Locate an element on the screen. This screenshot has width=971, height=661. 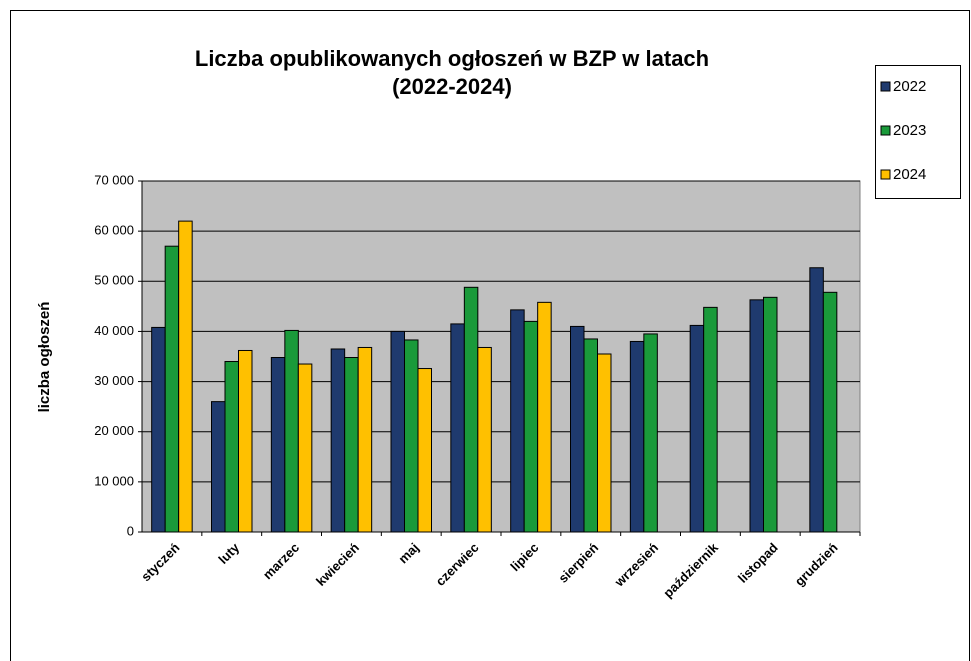
legend-label: 2022 is located at coordinates (909, 86).